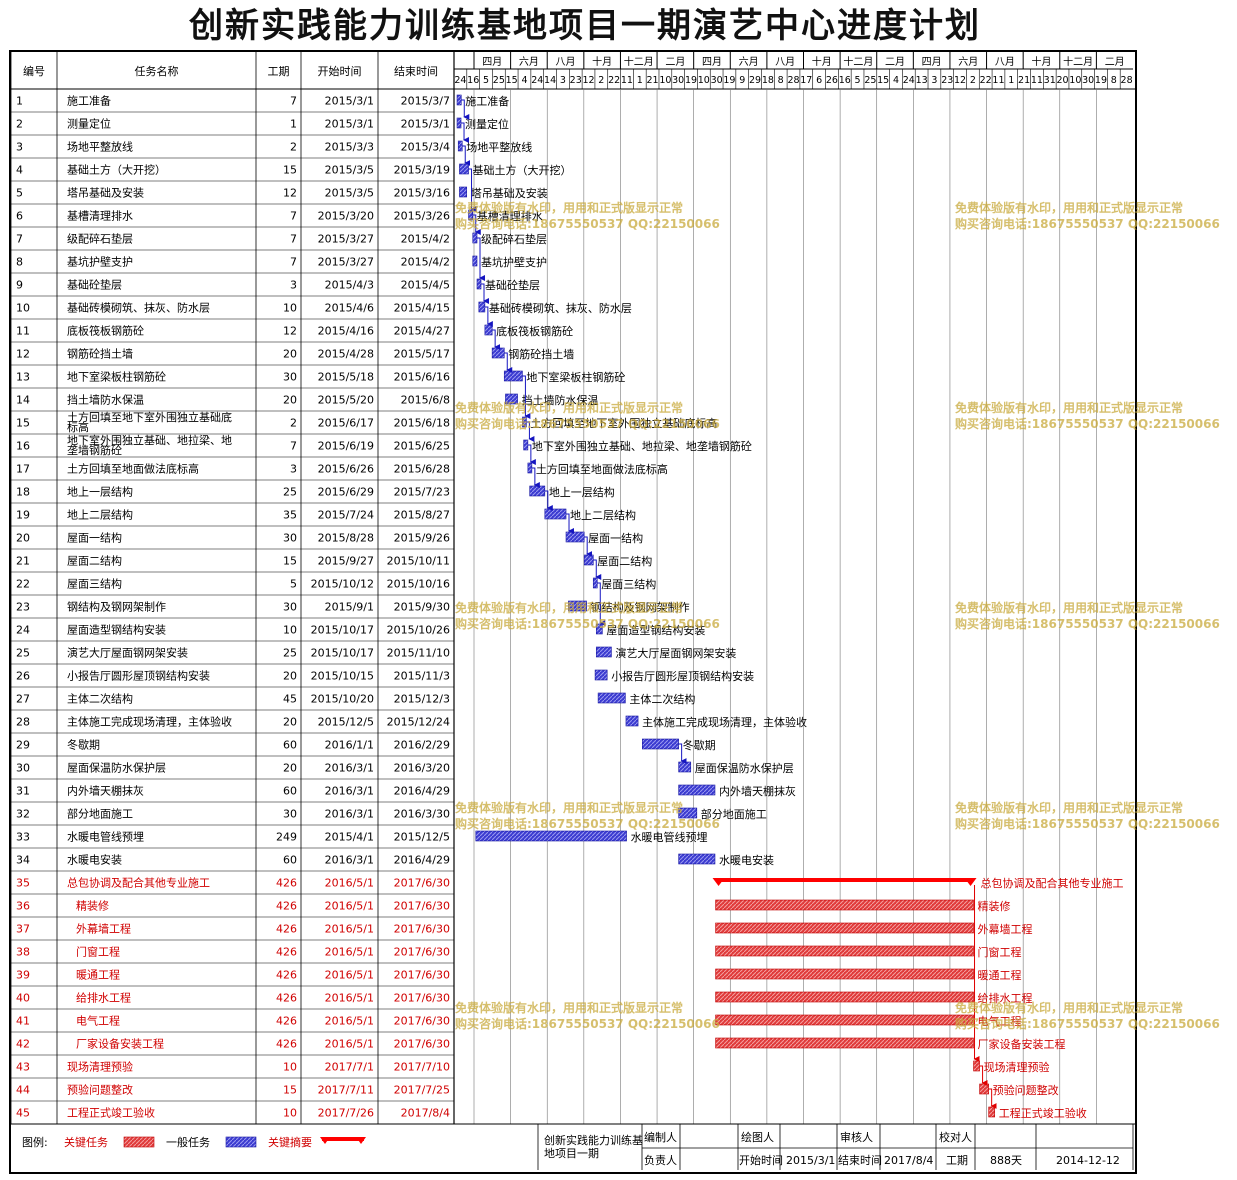 Image resolution: width=1237 pixels, height=1180 pixels. What do you see at coordinates (970, 882) in the screenshot?
I see `summary-bar-cap` at bounding box center [970, 882].